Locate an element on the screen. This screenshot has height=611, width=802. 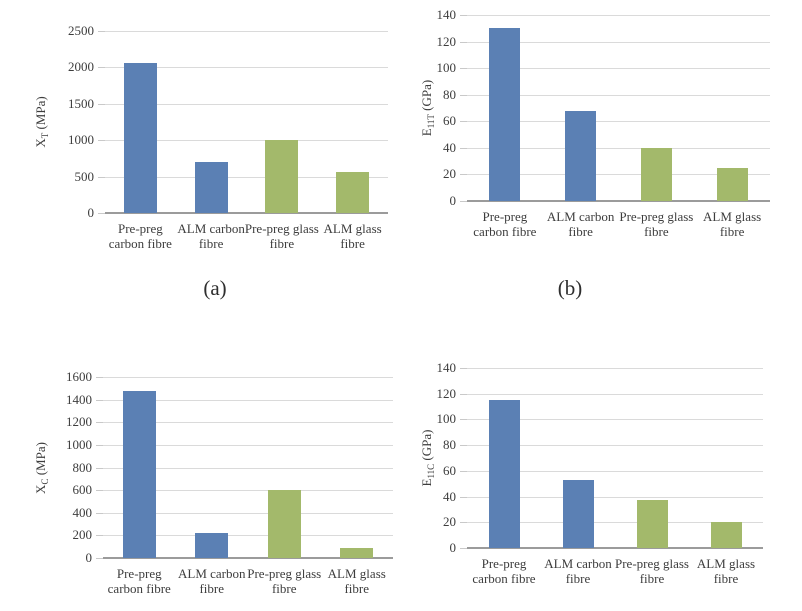
y-axis-tick-label: 80 is located at coordinates (449, 94).